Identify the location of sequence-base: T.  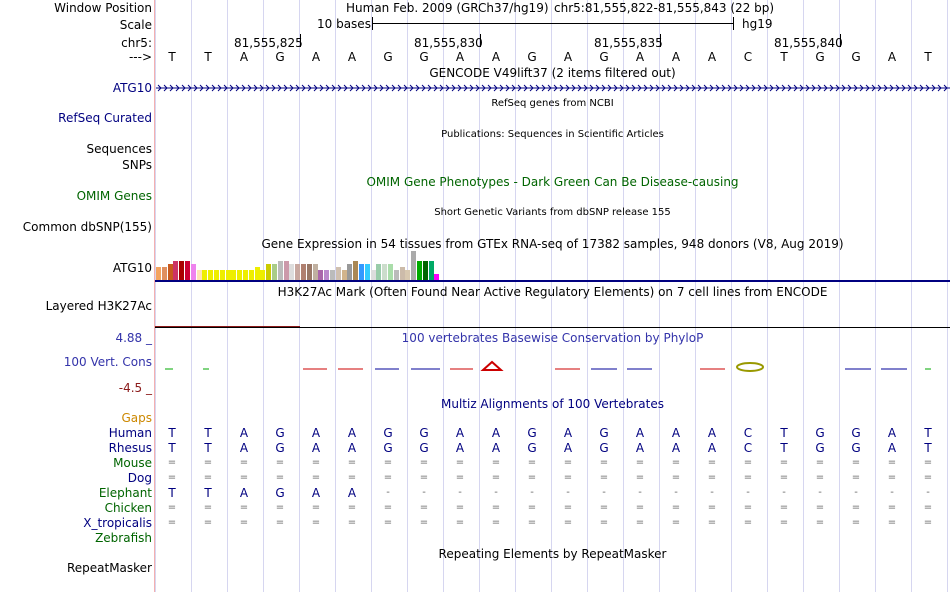
(928, 57).